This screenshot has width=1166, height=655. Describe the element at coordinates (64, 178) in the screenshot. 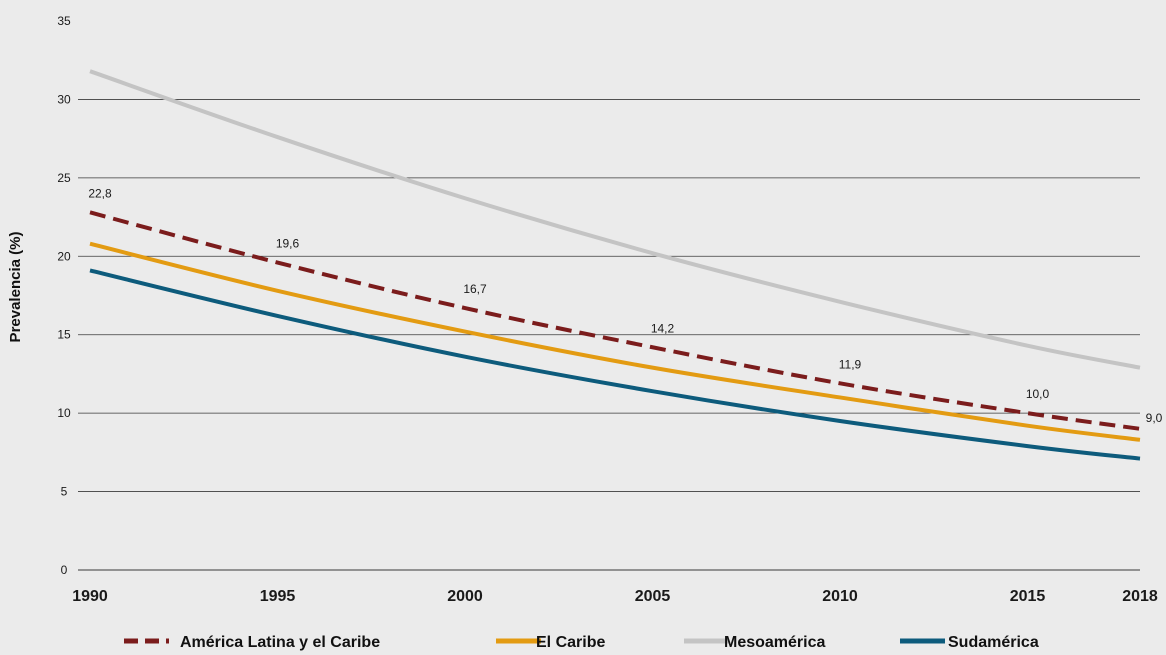

I see `y-tick-label: 25` at that location.